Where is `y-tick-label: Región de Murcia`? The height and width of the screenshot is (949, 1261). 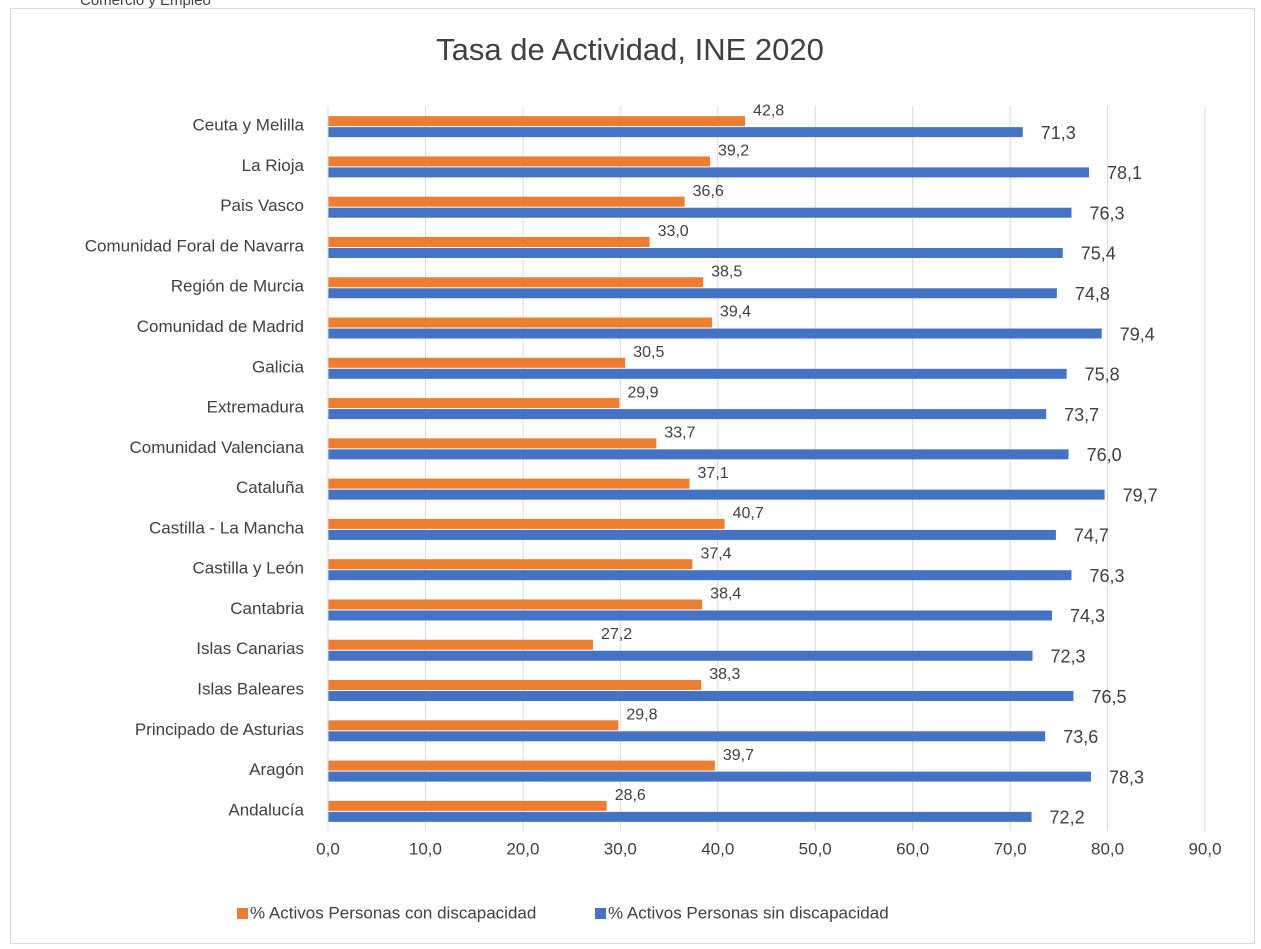
y-tick-label: Región de Murcia is located at coordinates (238, 286).